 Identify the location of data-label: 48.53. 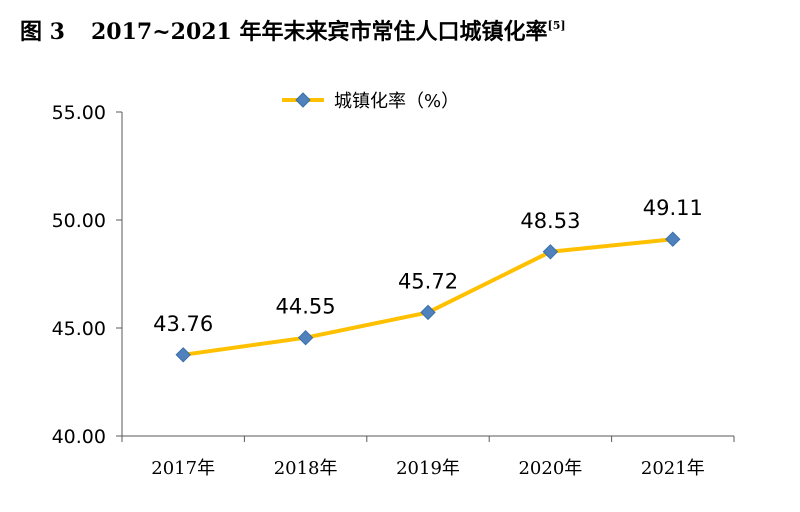
(550, 221).